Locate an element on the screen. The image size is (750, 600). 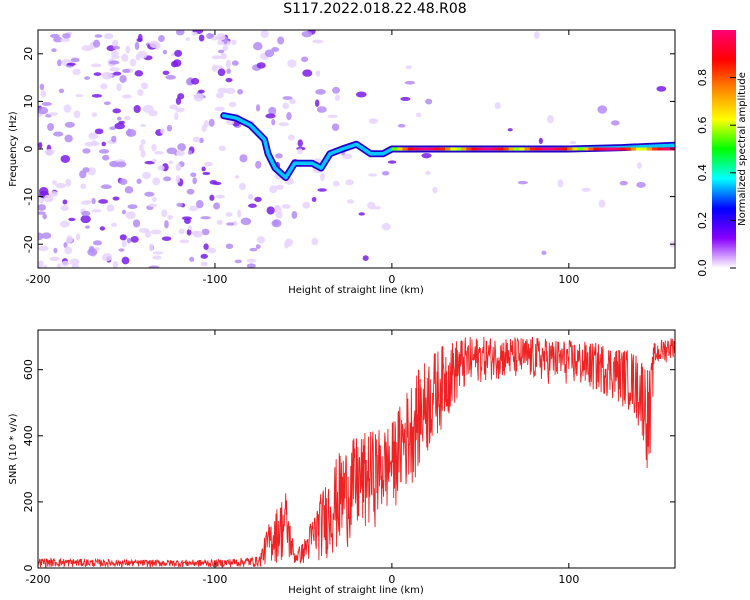
y-tick-label: 200 is located at coordinates (28, 501).